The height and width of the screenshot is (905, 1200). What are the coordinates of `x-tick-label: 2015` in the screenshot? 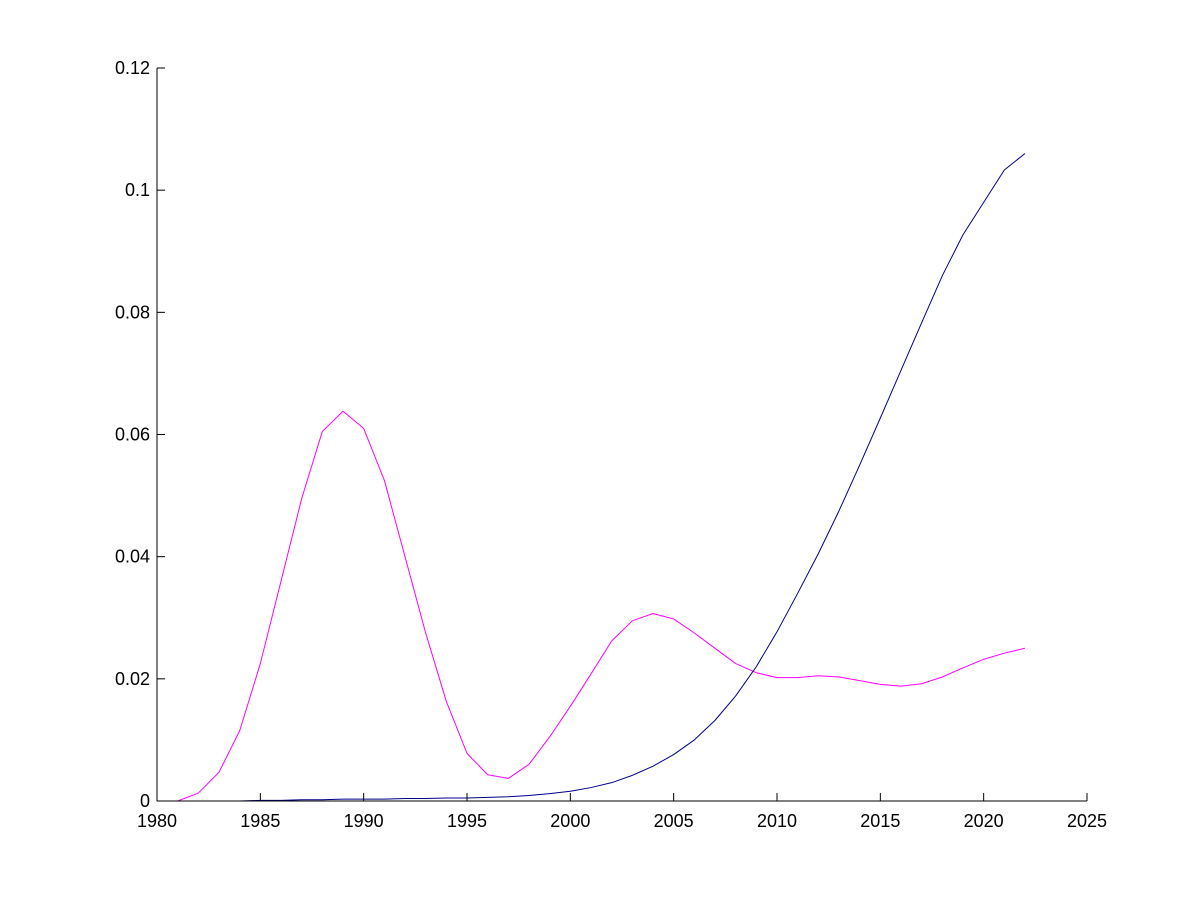 It's located at (880, 821).